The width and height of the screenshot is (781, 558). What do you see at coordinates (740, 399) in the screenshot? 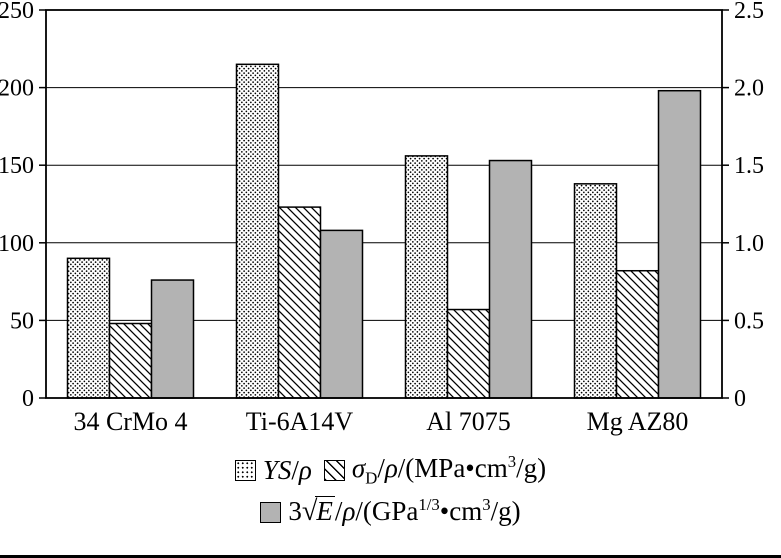
I see `right-axis-tick-label: 0` at bounding box center [740, 399].